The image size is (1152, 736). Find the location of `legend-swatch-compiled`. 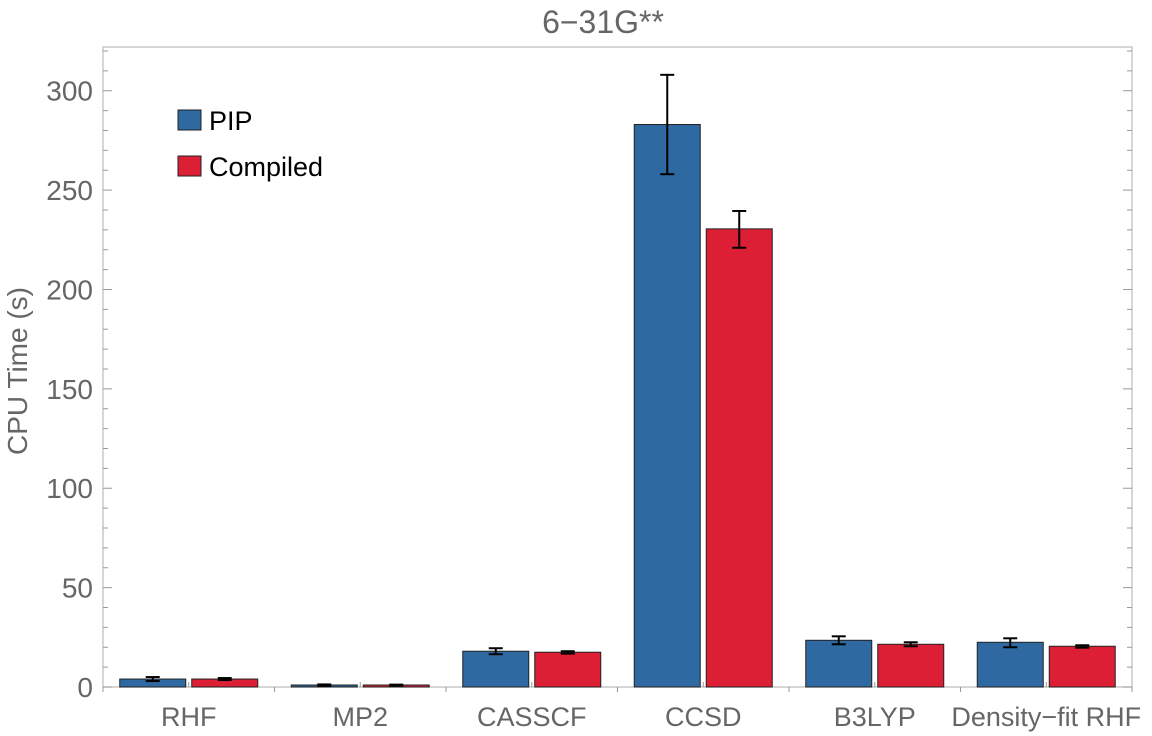

legend-swatch-compiled is located at coordinates (189, 166).